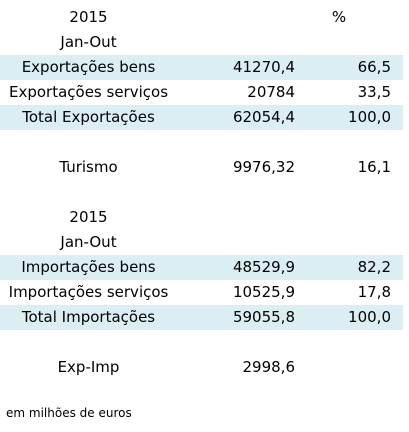  I want to click on row-percent: 82,2, so click(374, 267).